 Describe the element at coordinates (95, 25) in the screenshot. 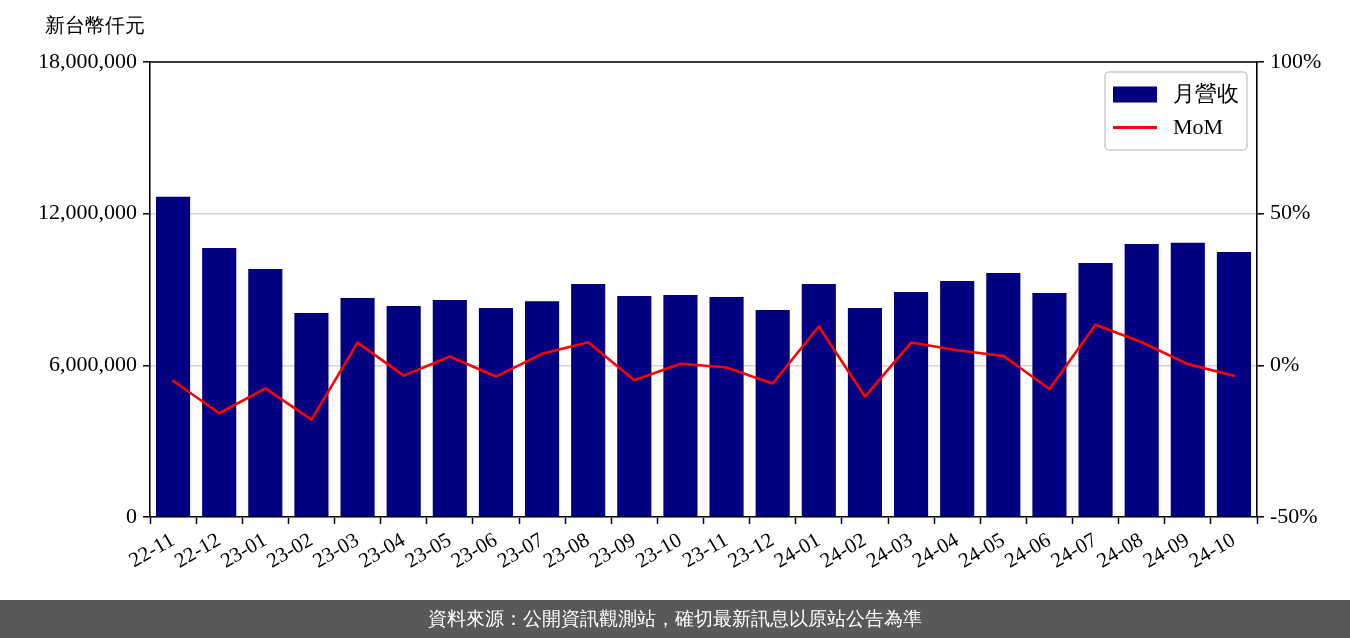

I see `y-axis-title: 新台幣仟元` at that location.